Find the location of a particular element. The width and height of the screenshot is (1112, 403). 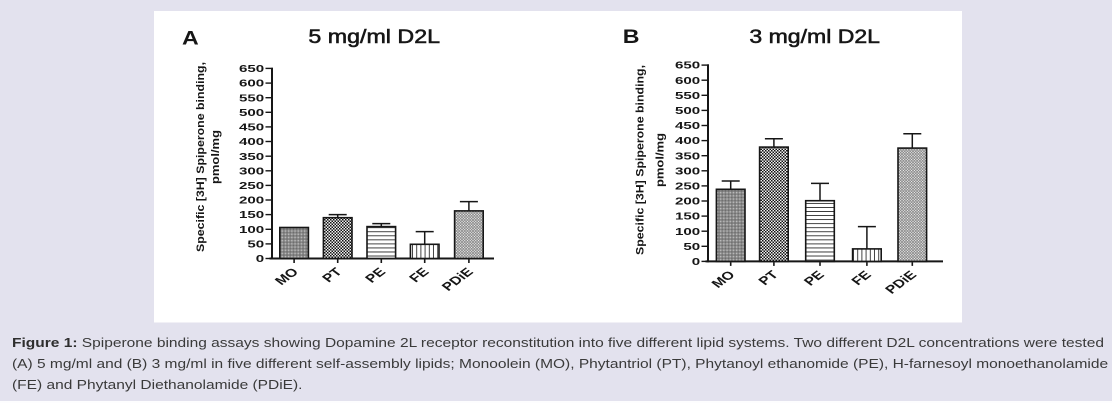

svg-text: 3 mg/ml D2L is located at coordinates (814, 37).